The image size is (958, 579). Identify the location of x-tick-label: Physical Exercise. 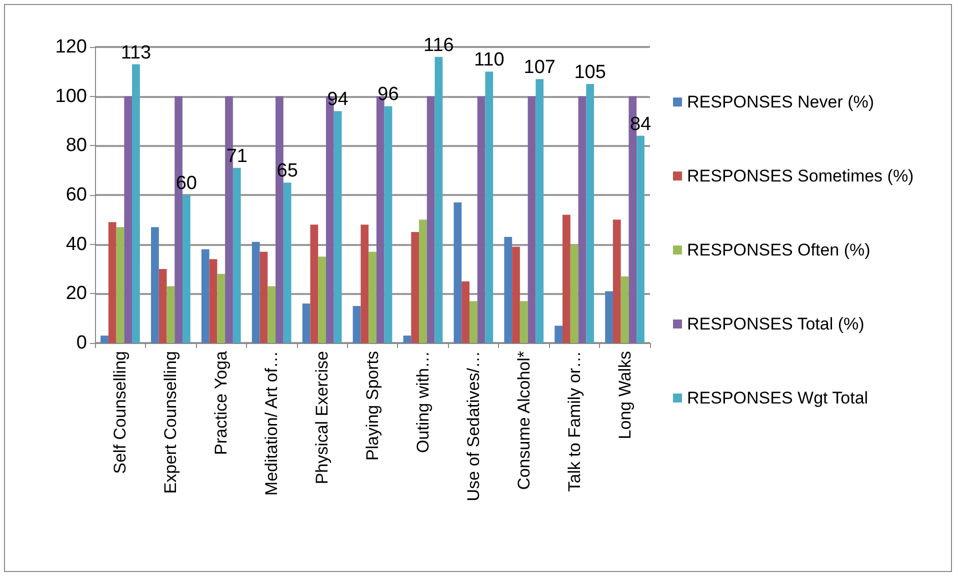
(322, 417).